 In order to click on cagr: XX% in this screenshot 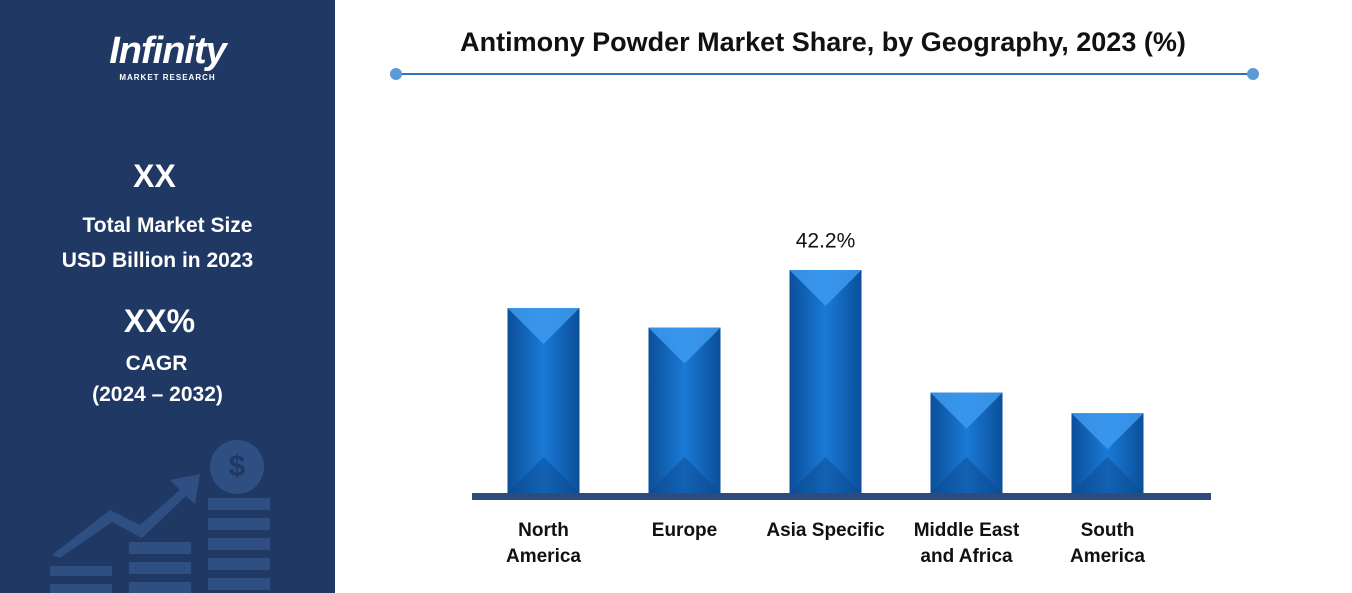, I will do `click(159, 321)`.